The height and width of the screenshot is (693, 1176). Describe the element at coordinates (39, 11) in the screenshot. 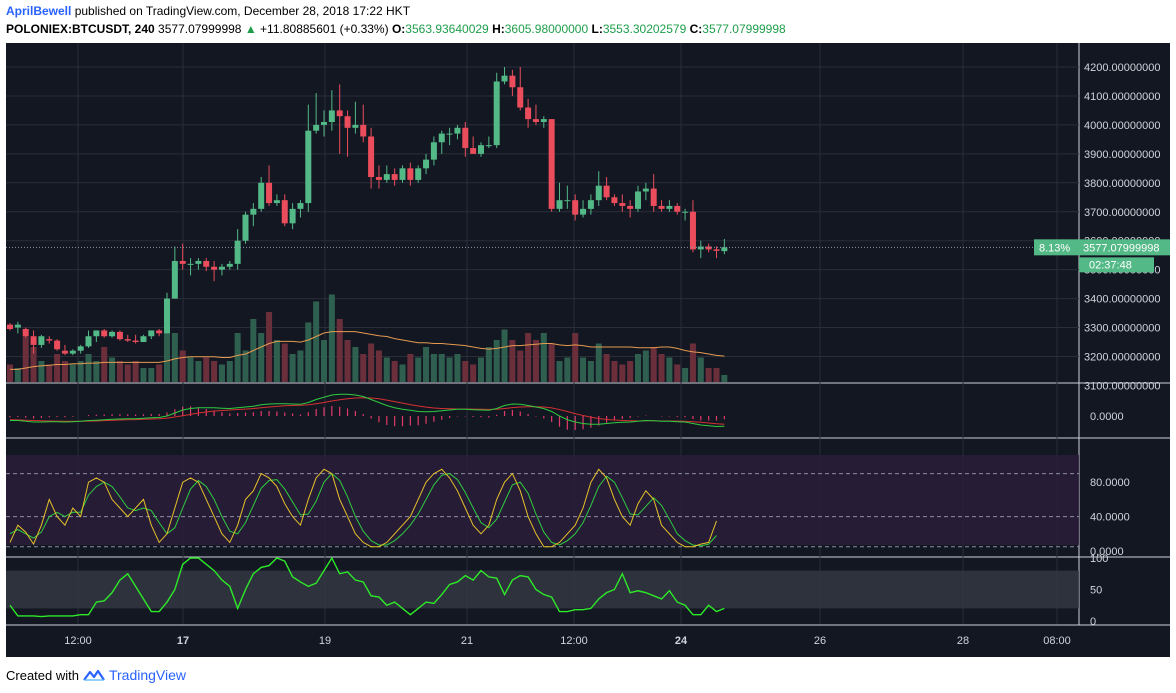

I see `author-link: AprilBewell` at that location.